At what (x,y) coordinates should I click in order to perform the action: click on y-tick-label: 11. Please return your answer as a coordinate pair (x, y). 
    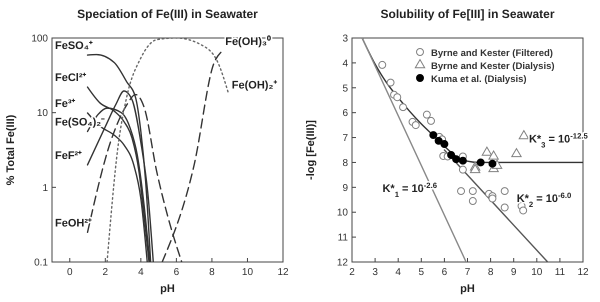
    Looking at the image, I should click on (343, 238).